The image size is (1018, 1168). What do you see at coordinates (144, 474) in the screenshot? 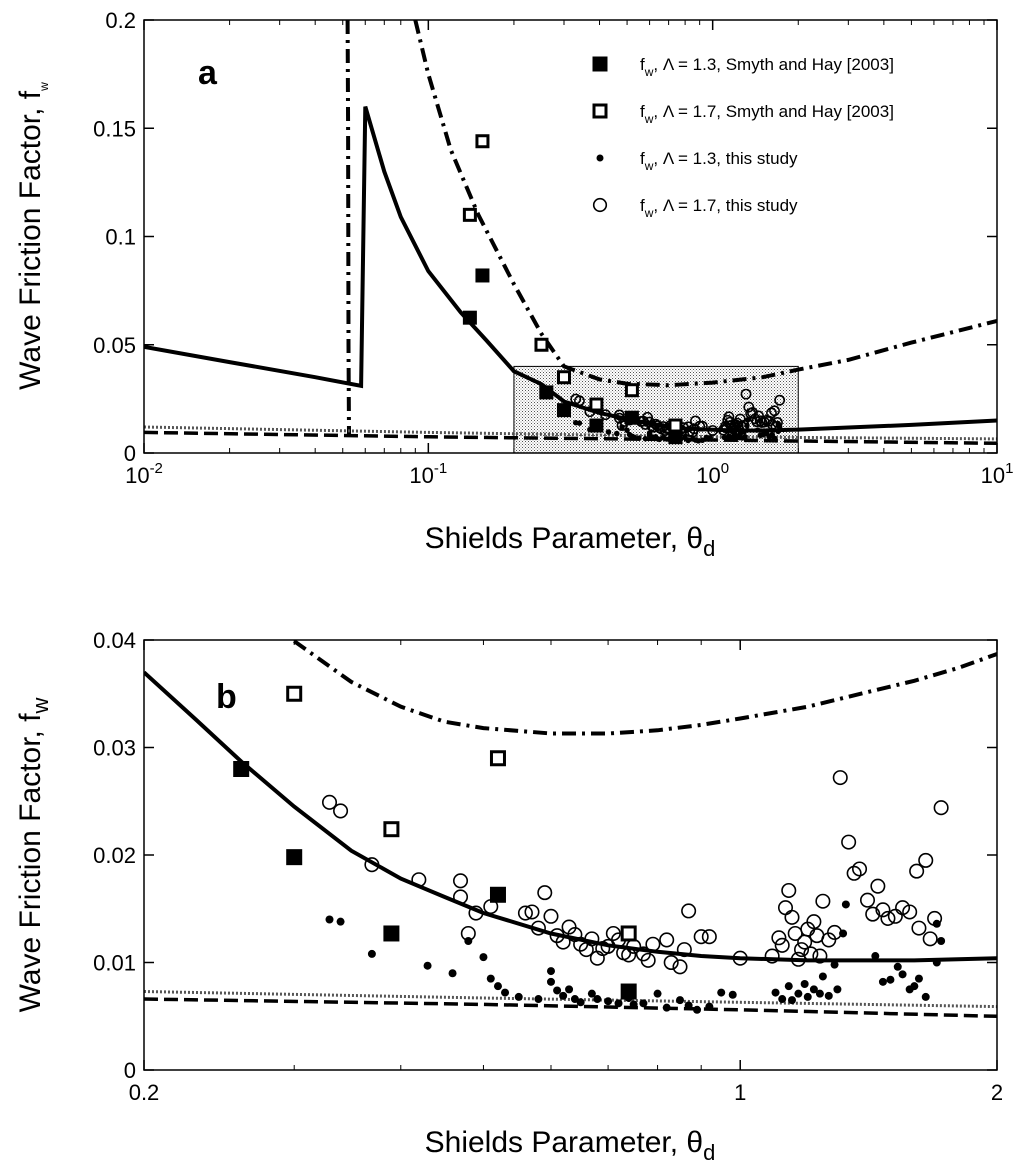
I see `x-tick-label: 10-2` at bounding box center [144, 474].